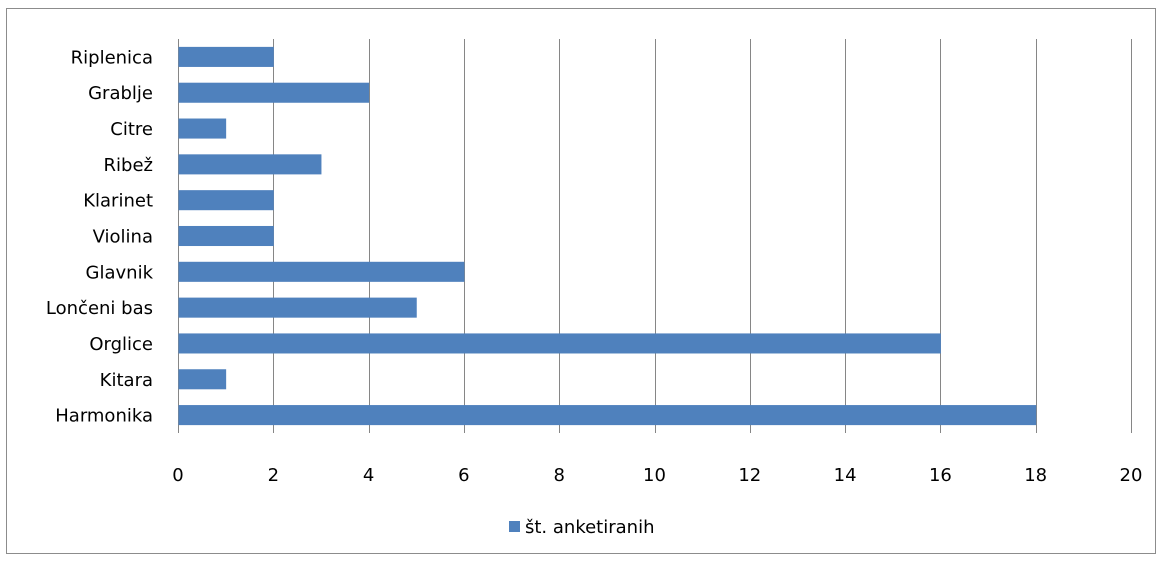  What do you see at coordinates (226, 236) in the screenshot?
I see `bar-violina` at bounding box center [226, 236].